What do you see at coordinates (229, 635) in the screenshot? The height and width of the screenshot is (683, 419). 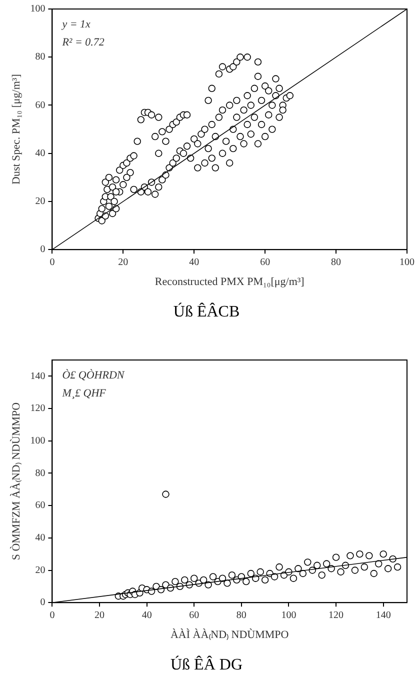 I see `x-axis-title: ÀÀÌ ÀÀ₍ND₎ NDÙMMPO` at bounding box center [229, 635].